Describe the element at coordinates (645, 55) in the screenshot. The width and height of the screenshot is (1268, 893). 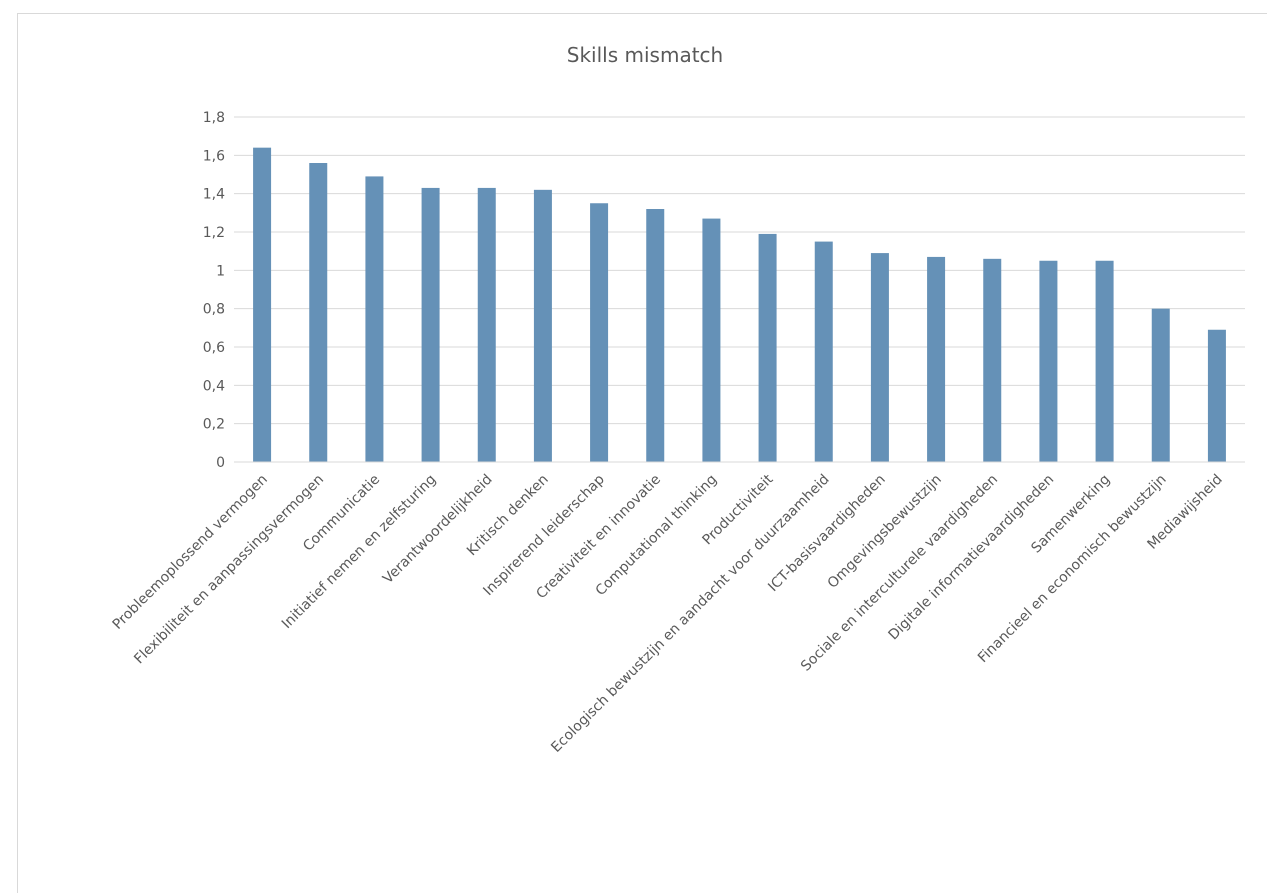
I see `chart-title: Skills mismatch` at that location.